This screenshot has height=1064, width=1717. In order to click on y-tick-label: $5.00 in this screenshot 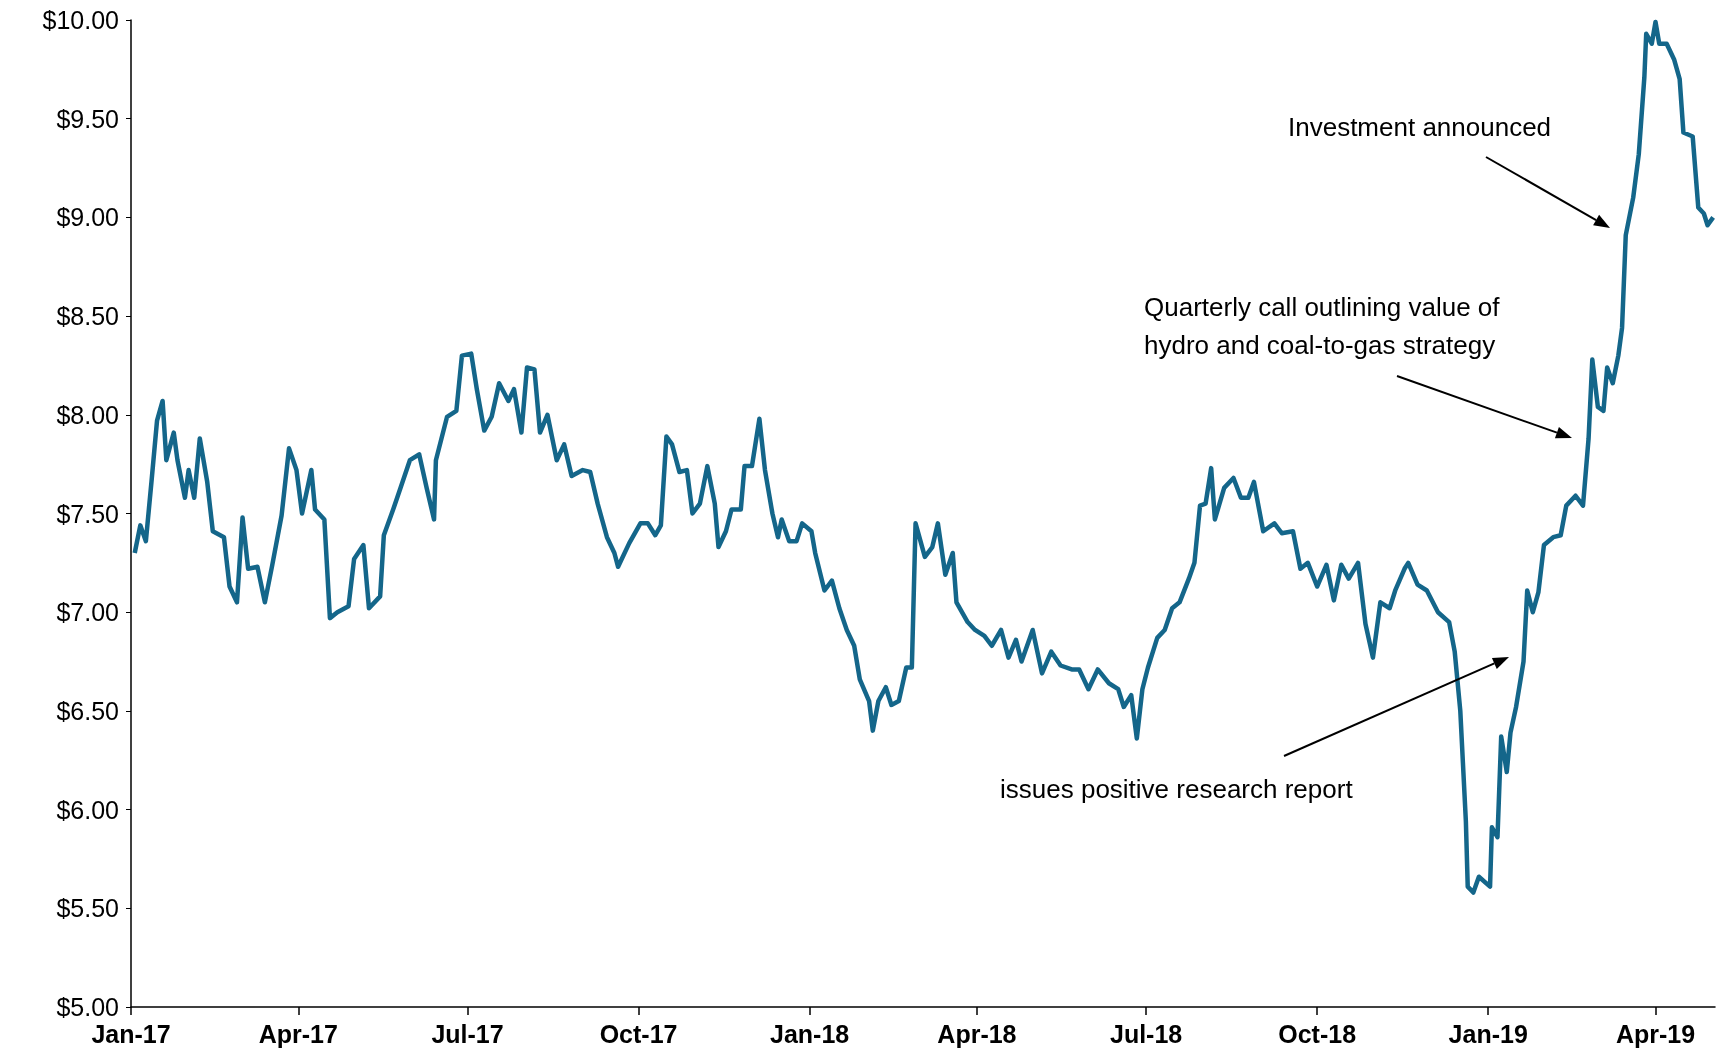, I will do `click(87, 1007)`.